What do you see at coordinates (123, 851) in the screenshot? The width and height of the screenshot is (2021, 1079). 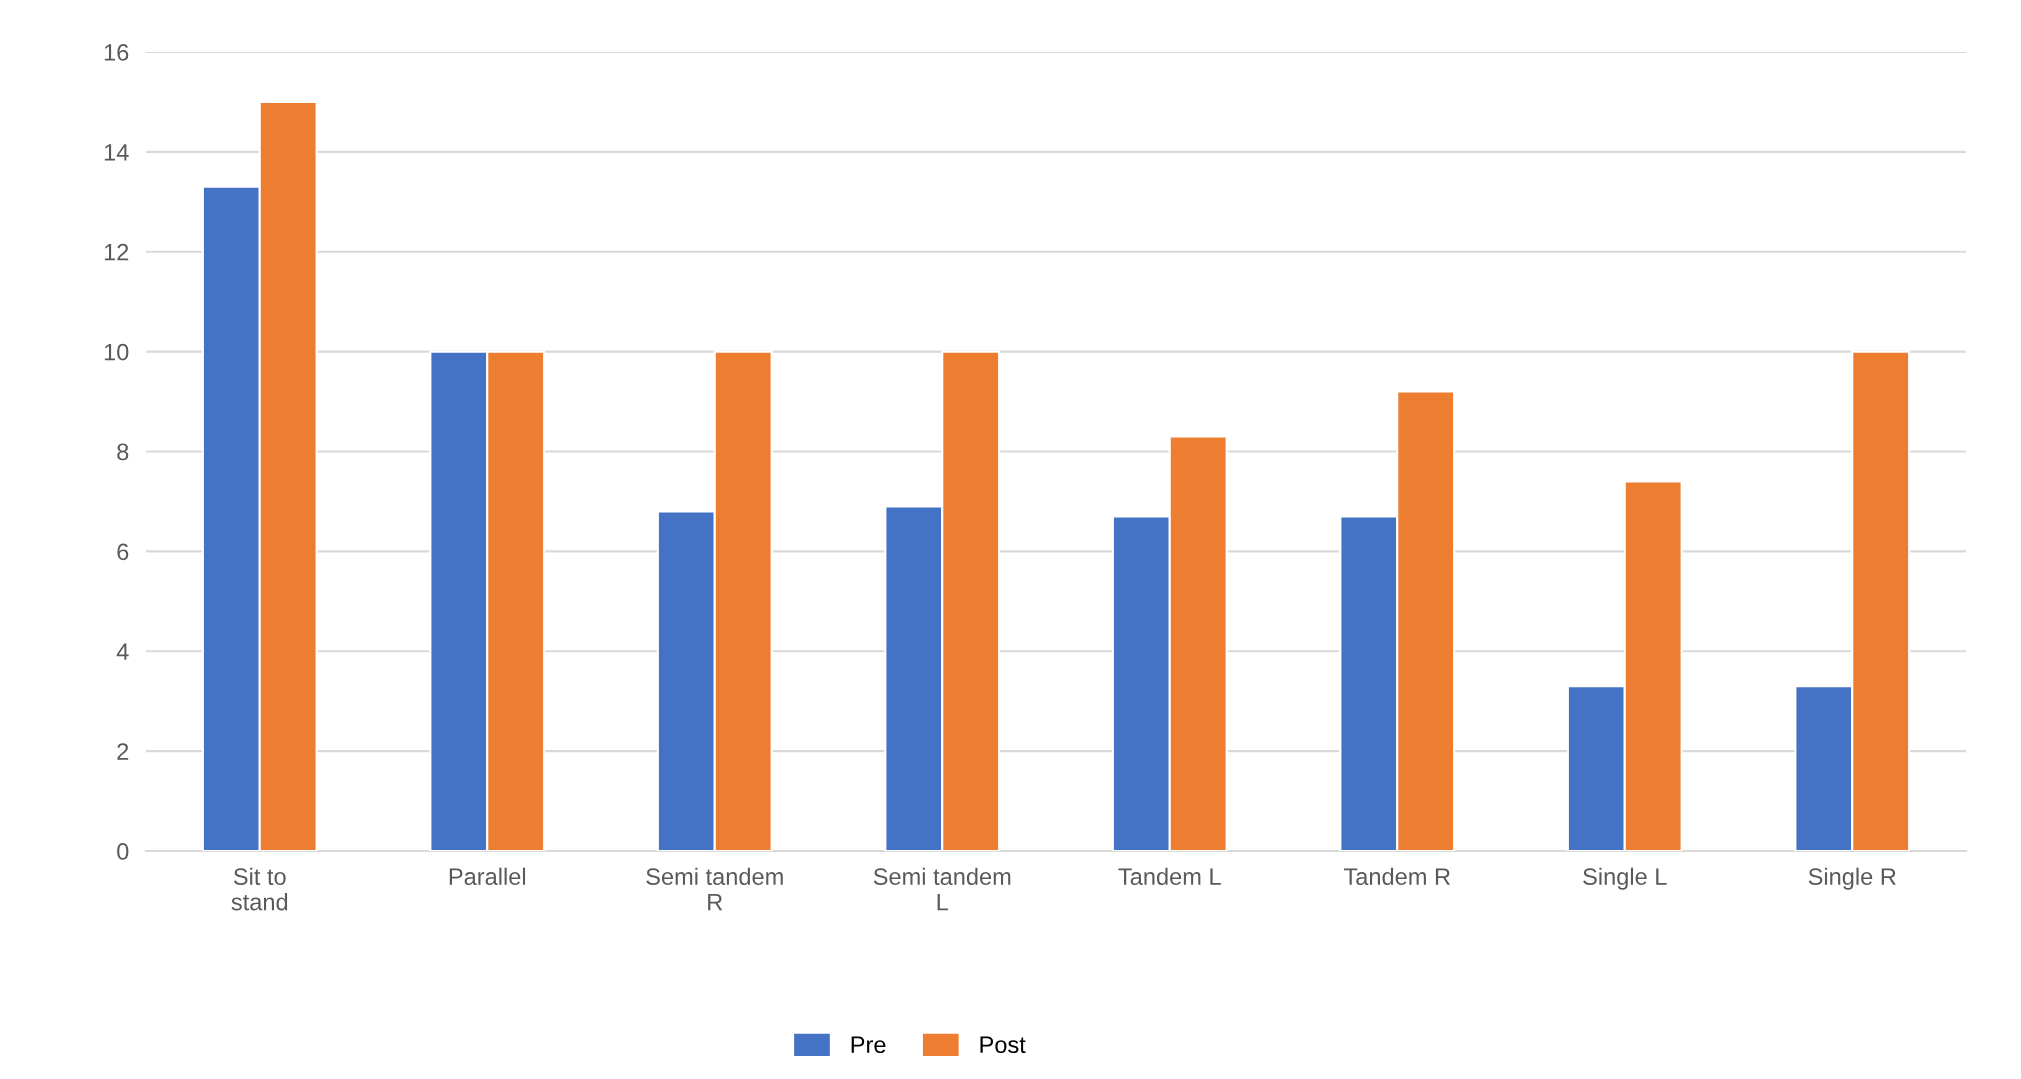 I see `y-tick-label: 0` at bounding box center [123, 851].